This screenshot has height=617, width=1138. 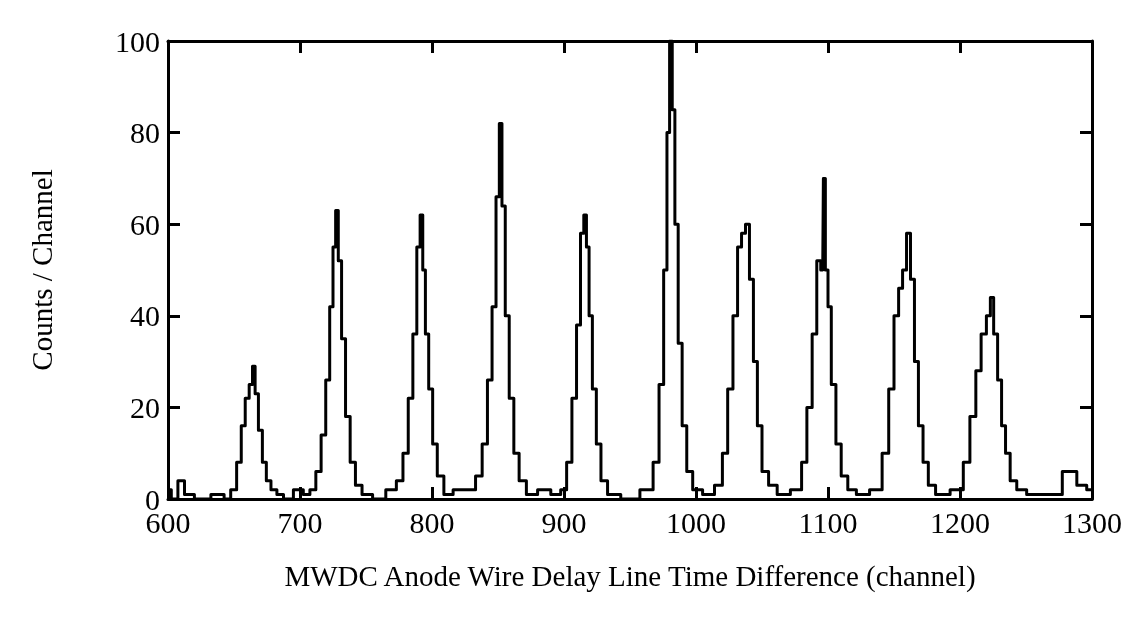 What do you see at coordinates (696, 522) in the screenshot?
I see `x-tick-label: 1000` at bounding box center [696, 522].